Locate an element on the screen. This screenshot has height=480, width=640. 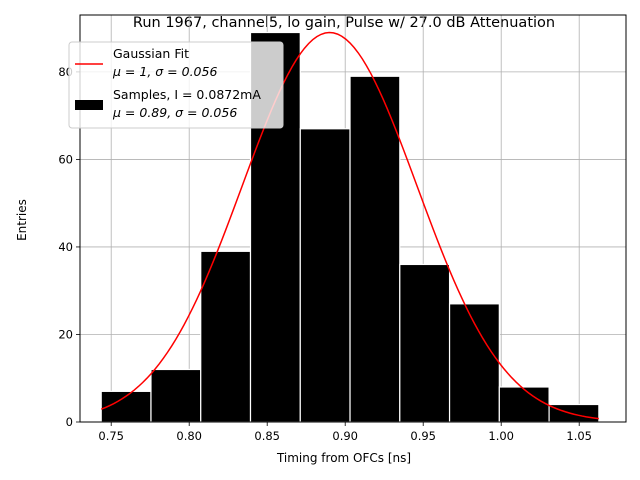
legend-samples-swatch is located at coordinates (89, 105).